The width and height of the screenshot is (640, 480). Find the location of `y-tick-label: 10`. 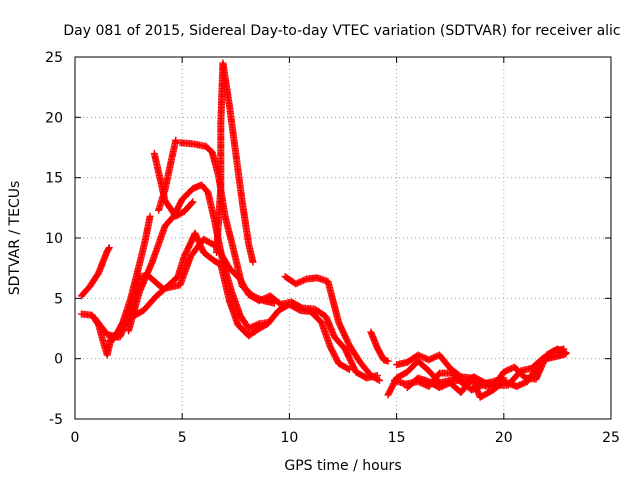

y-tick-label: 10 is located at coordinates (54, 239).